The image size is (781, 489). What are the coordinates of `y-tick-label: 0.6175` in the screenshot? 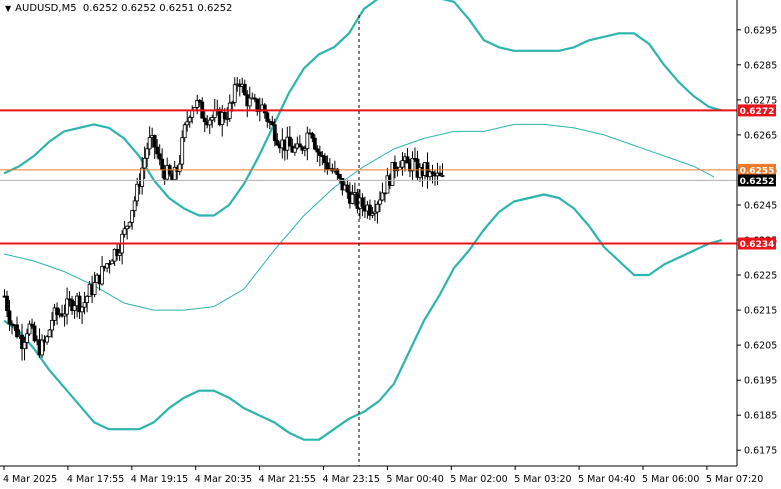 It's located at (760, 451).